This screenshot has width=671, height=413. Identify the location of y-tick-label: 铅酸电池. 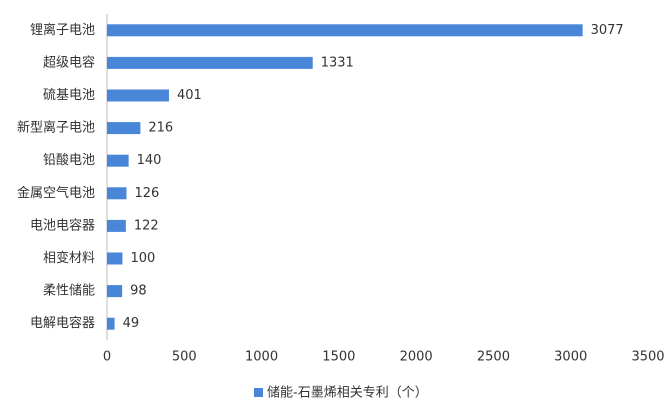
(69, 160).